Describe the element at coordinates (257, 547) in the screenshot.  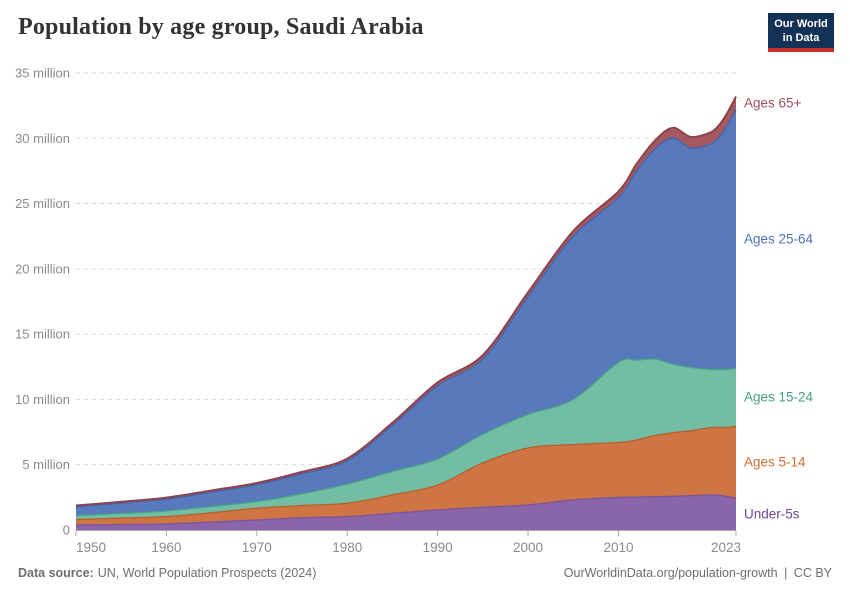
I see `x-axis-label-1970: 1970` at that location.